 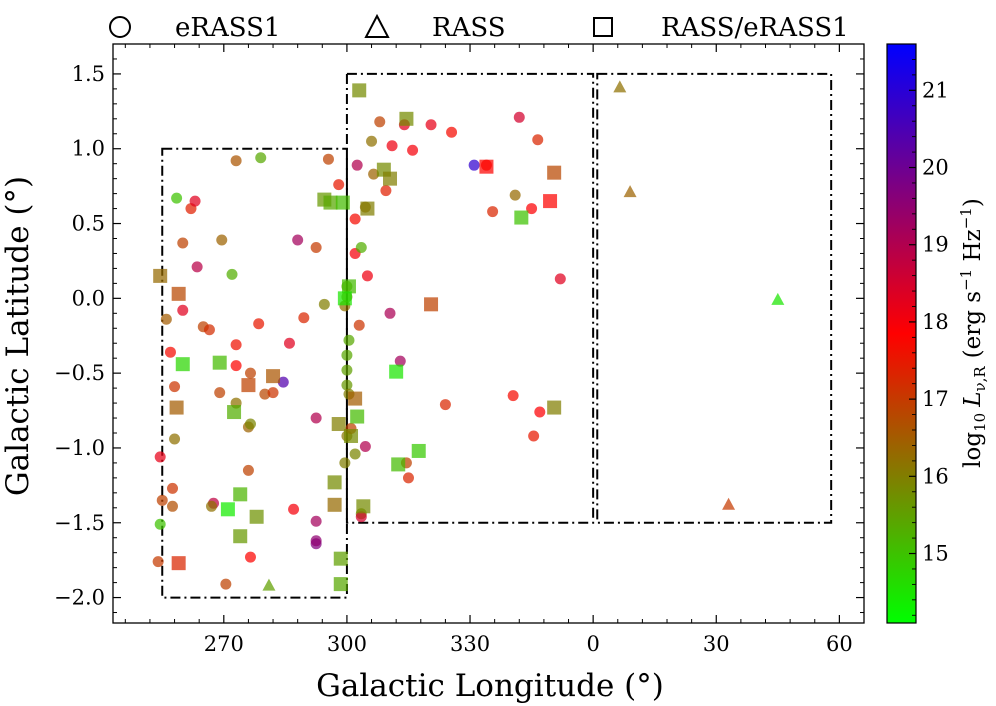 What do you see at coordinates (839, 644) in the screenshot?
I see `x-tick-label: 60` at bounding box center [839, 644].